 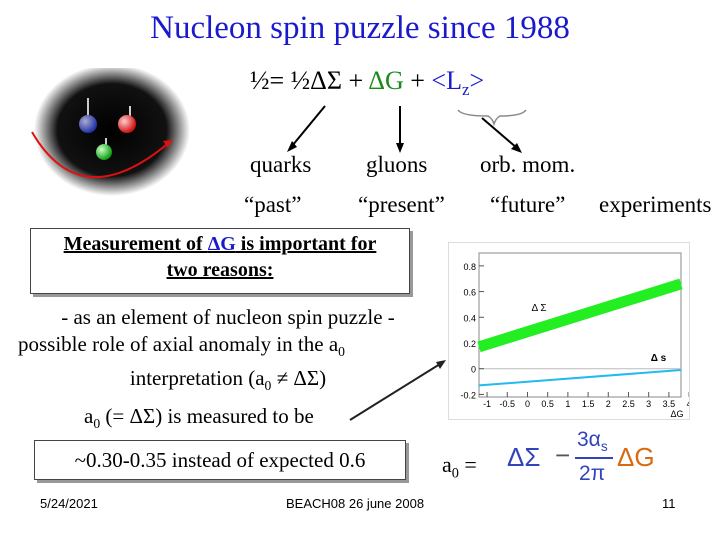 I want to click on y-tick-label: 0.2, so click(x=469, y=344).